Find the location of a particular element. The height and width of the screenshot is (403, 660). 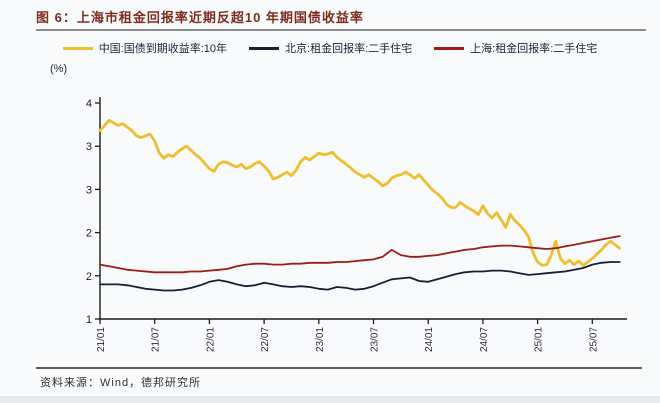

figure-title: 图 6：上海市租金回报率近期反超10 年期国债收益率 is located at coordinates (200, 17).